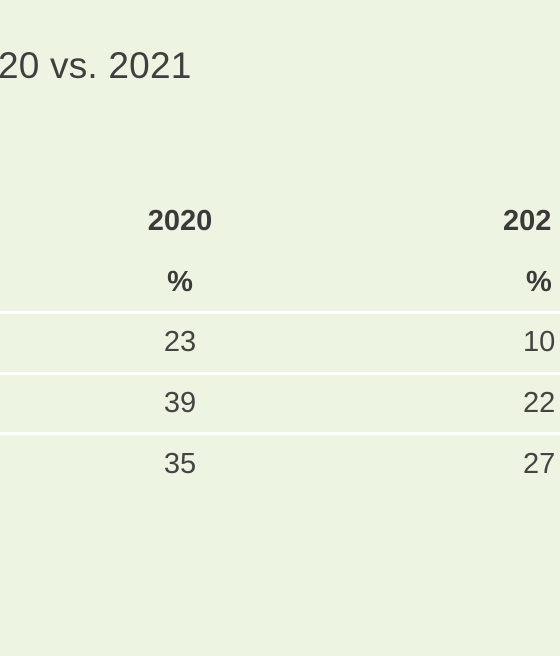 Image resolution: width=560 pixels, height=656 pixels. I want to click on table-cell-2021-row1: 10, so click(539, 342).